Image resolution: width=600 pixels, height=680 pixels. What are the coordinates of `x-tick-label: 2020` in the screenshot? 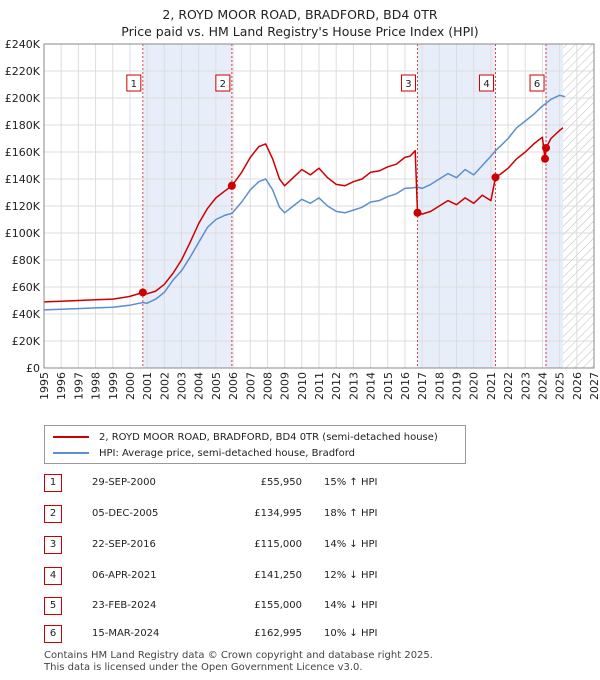 It's located at (474, 386).